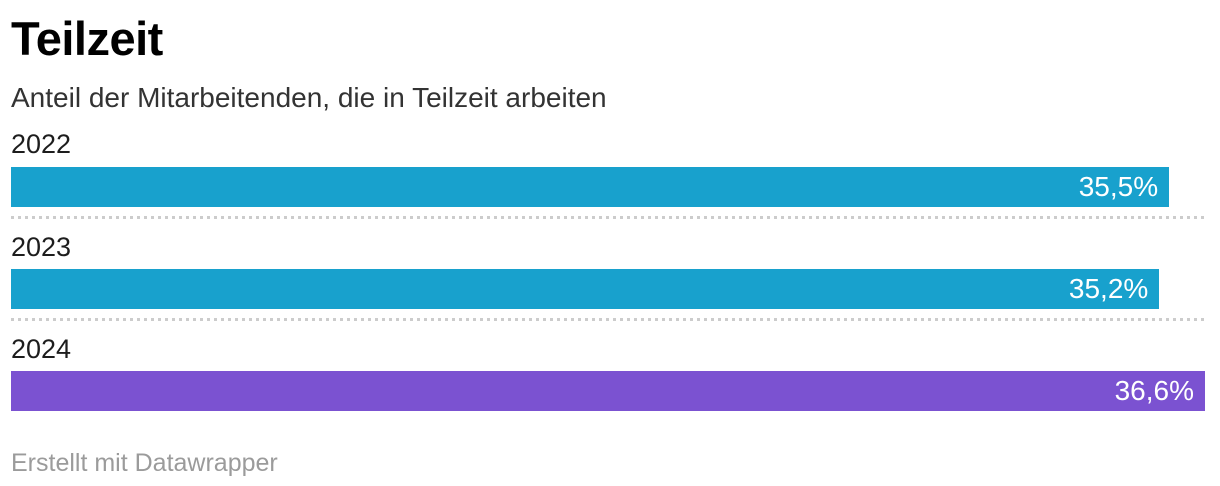 This screenshot has height=486, width=1220. I want to click on bar: 36,6%, so click(608, 391).